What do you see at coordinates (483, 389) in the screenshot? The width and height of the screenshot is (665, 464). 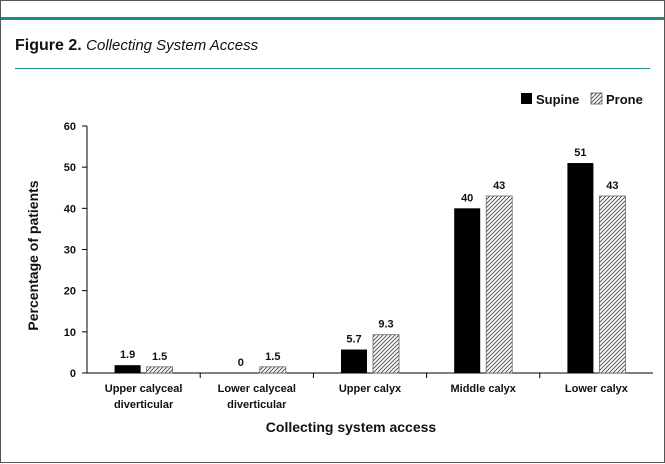 I see `x-category-label: Middle calyx` at bounding box center [483, 389].